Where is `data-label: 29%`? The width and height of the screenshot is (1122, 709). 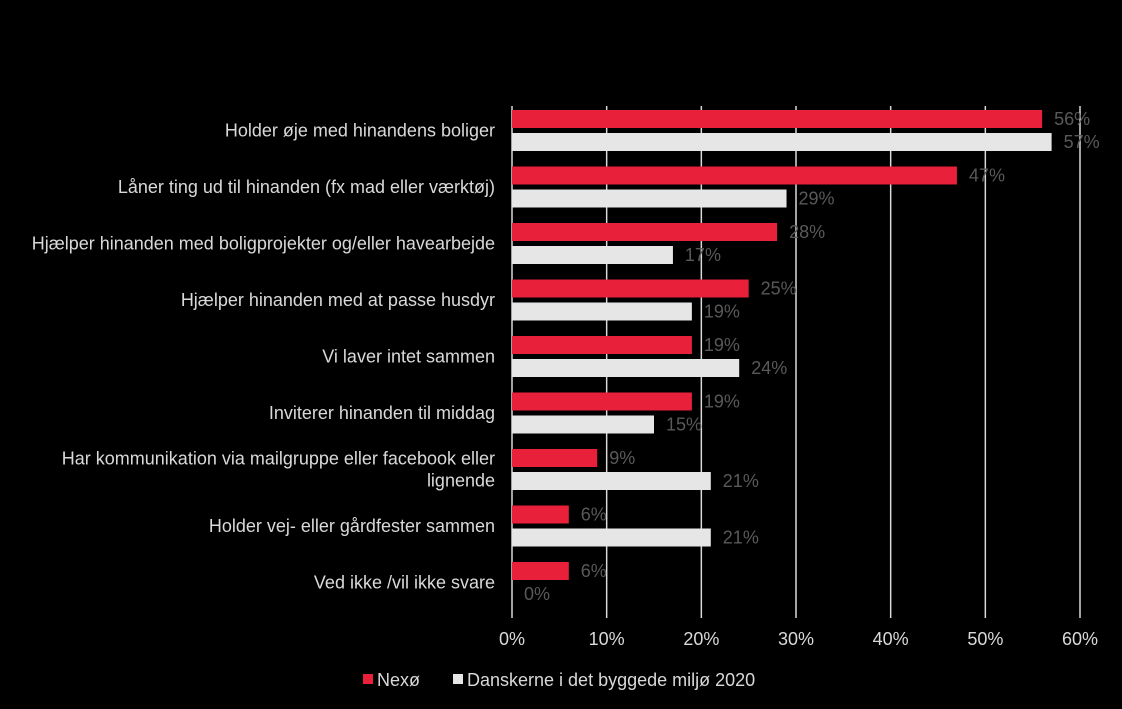
data-label: 29% is located at coordinates (817, 199).